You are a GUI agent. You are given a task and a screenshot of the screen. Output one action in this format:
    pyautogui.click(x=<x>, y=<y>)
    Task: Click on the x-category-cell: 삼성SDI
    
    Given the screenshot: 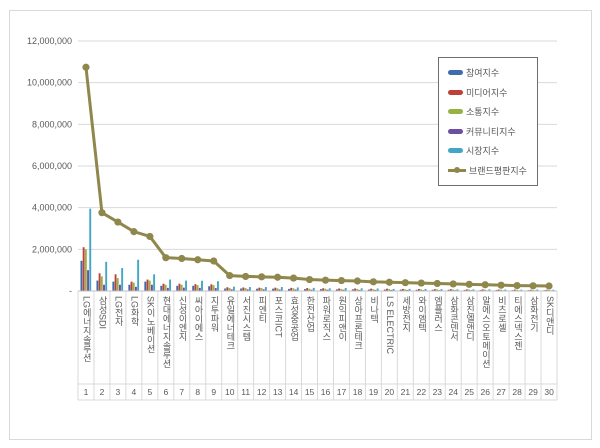 What is the action you would take?
    pyautogui.click(x=102, y=340)
    